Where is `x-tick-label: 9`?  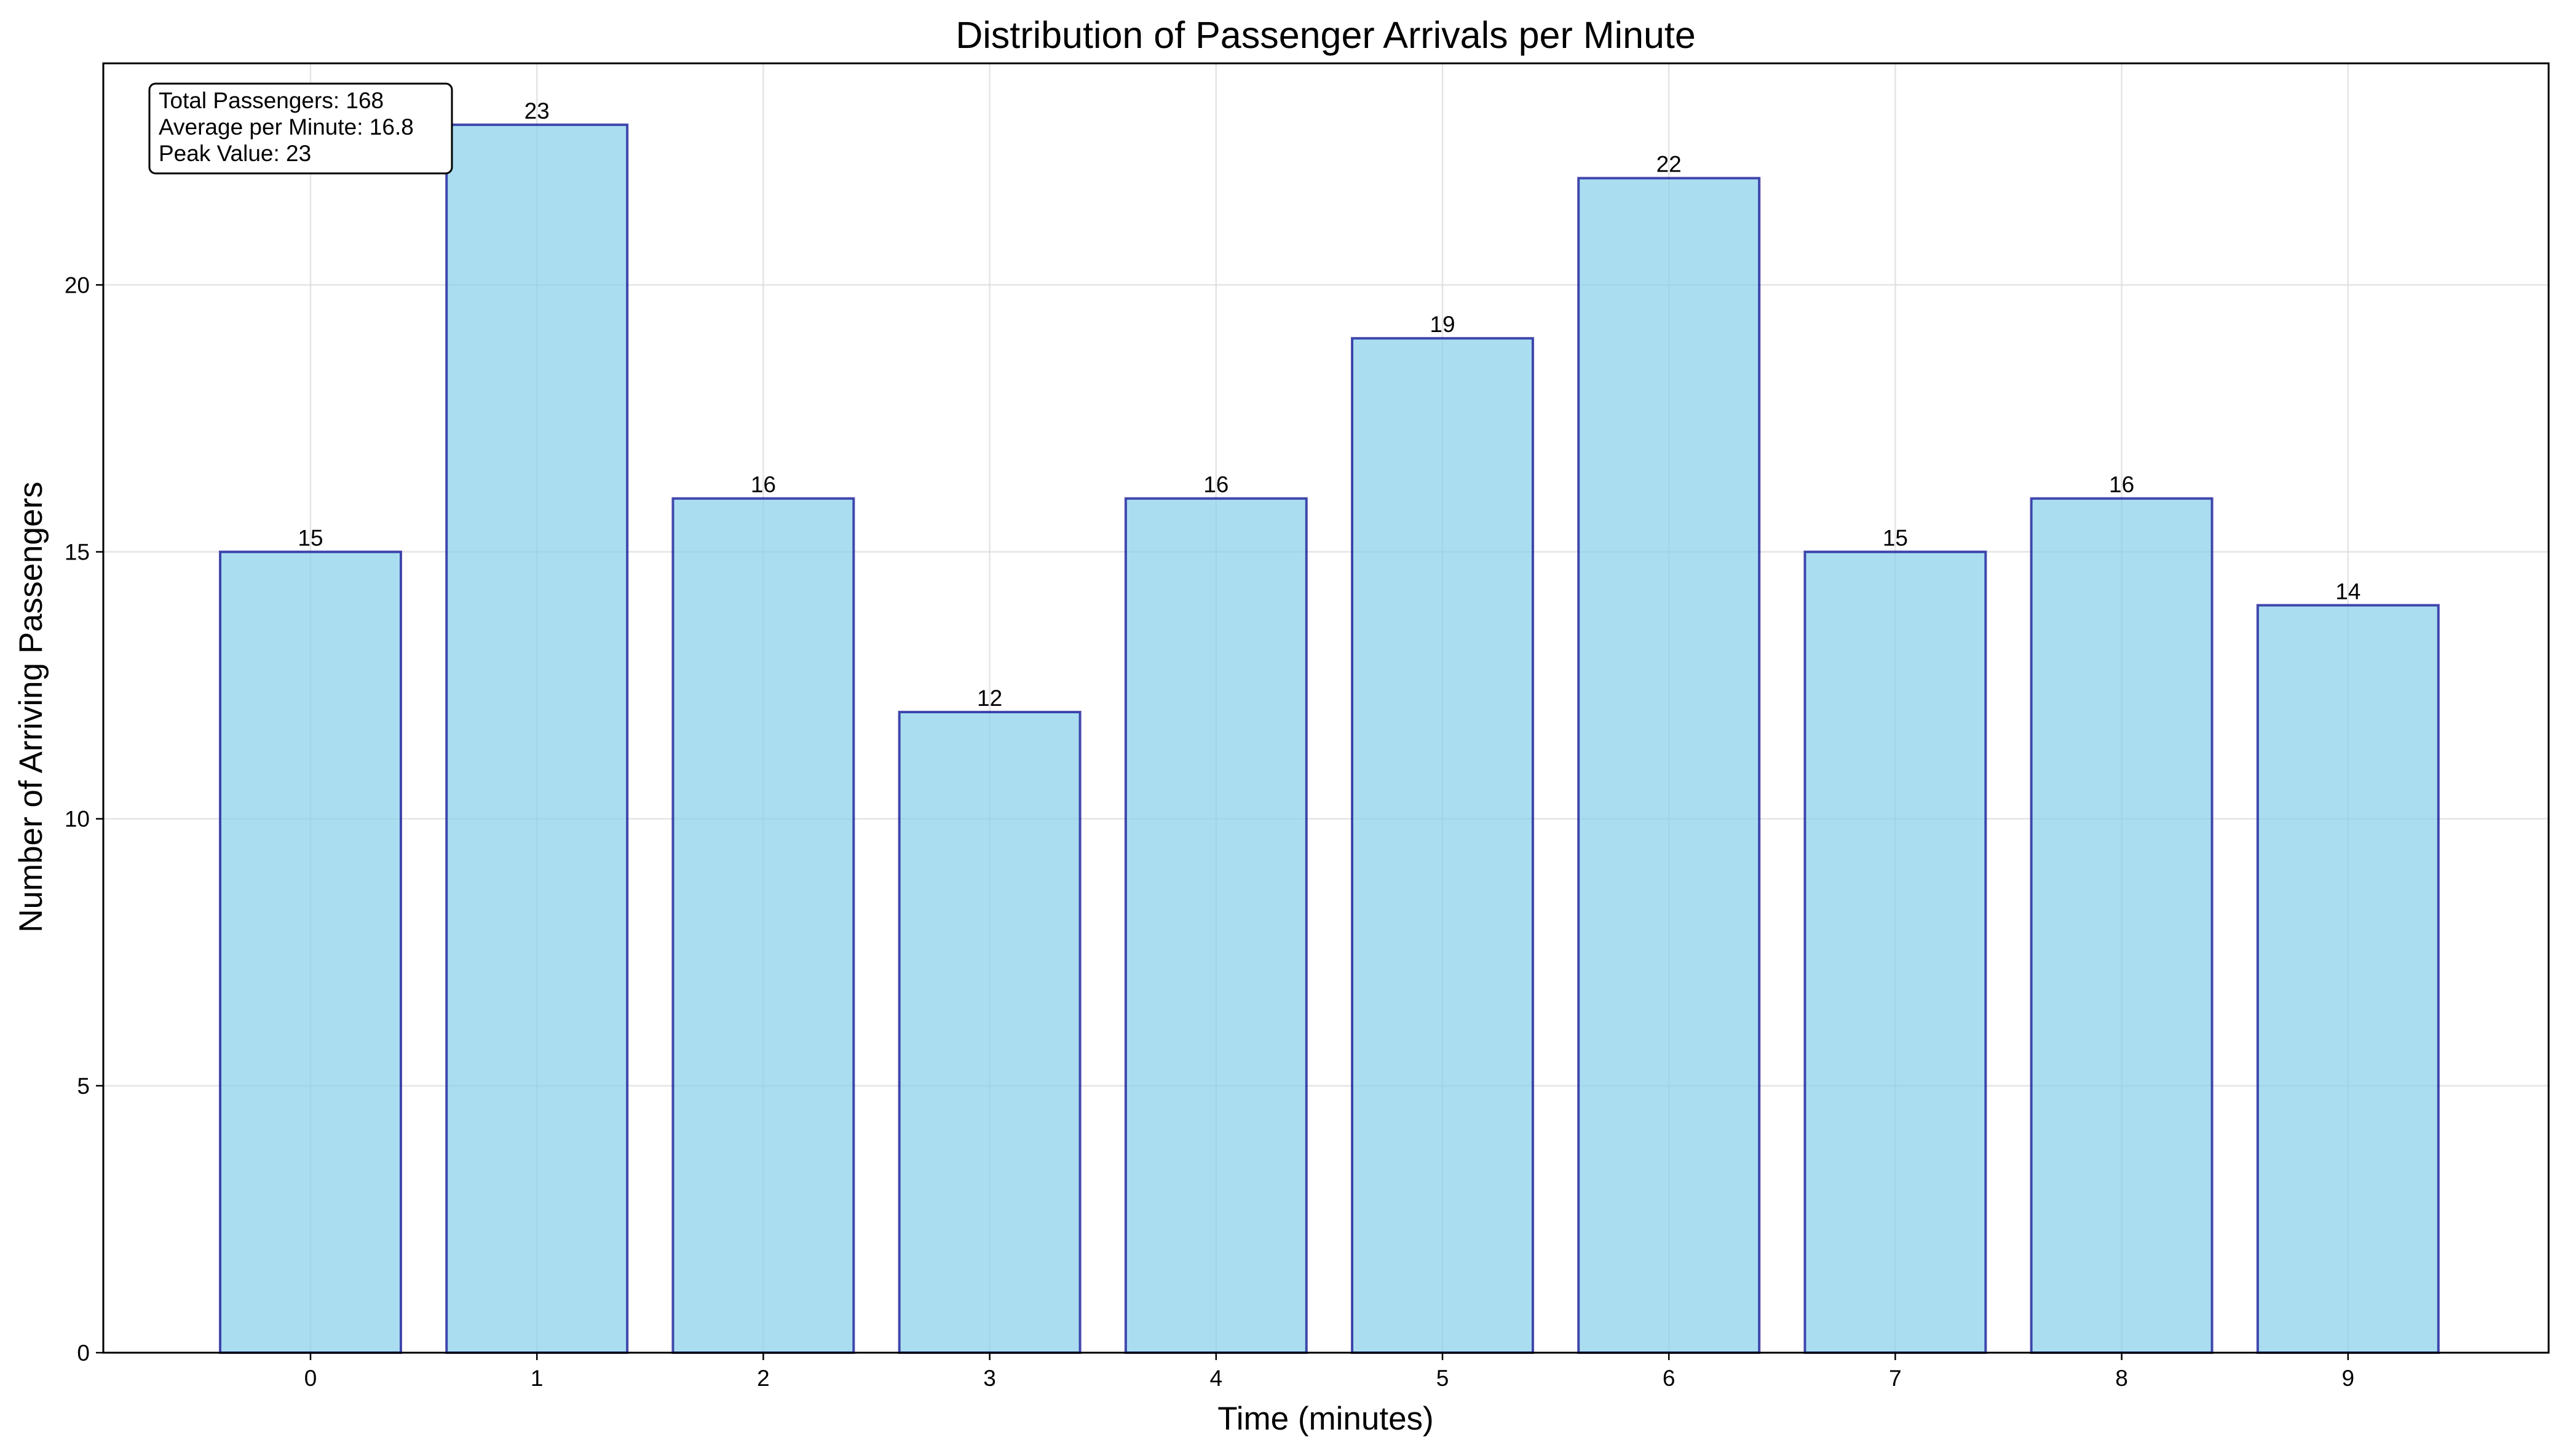
x-tick-label: 9 is located at coordinates (2349, 1379).